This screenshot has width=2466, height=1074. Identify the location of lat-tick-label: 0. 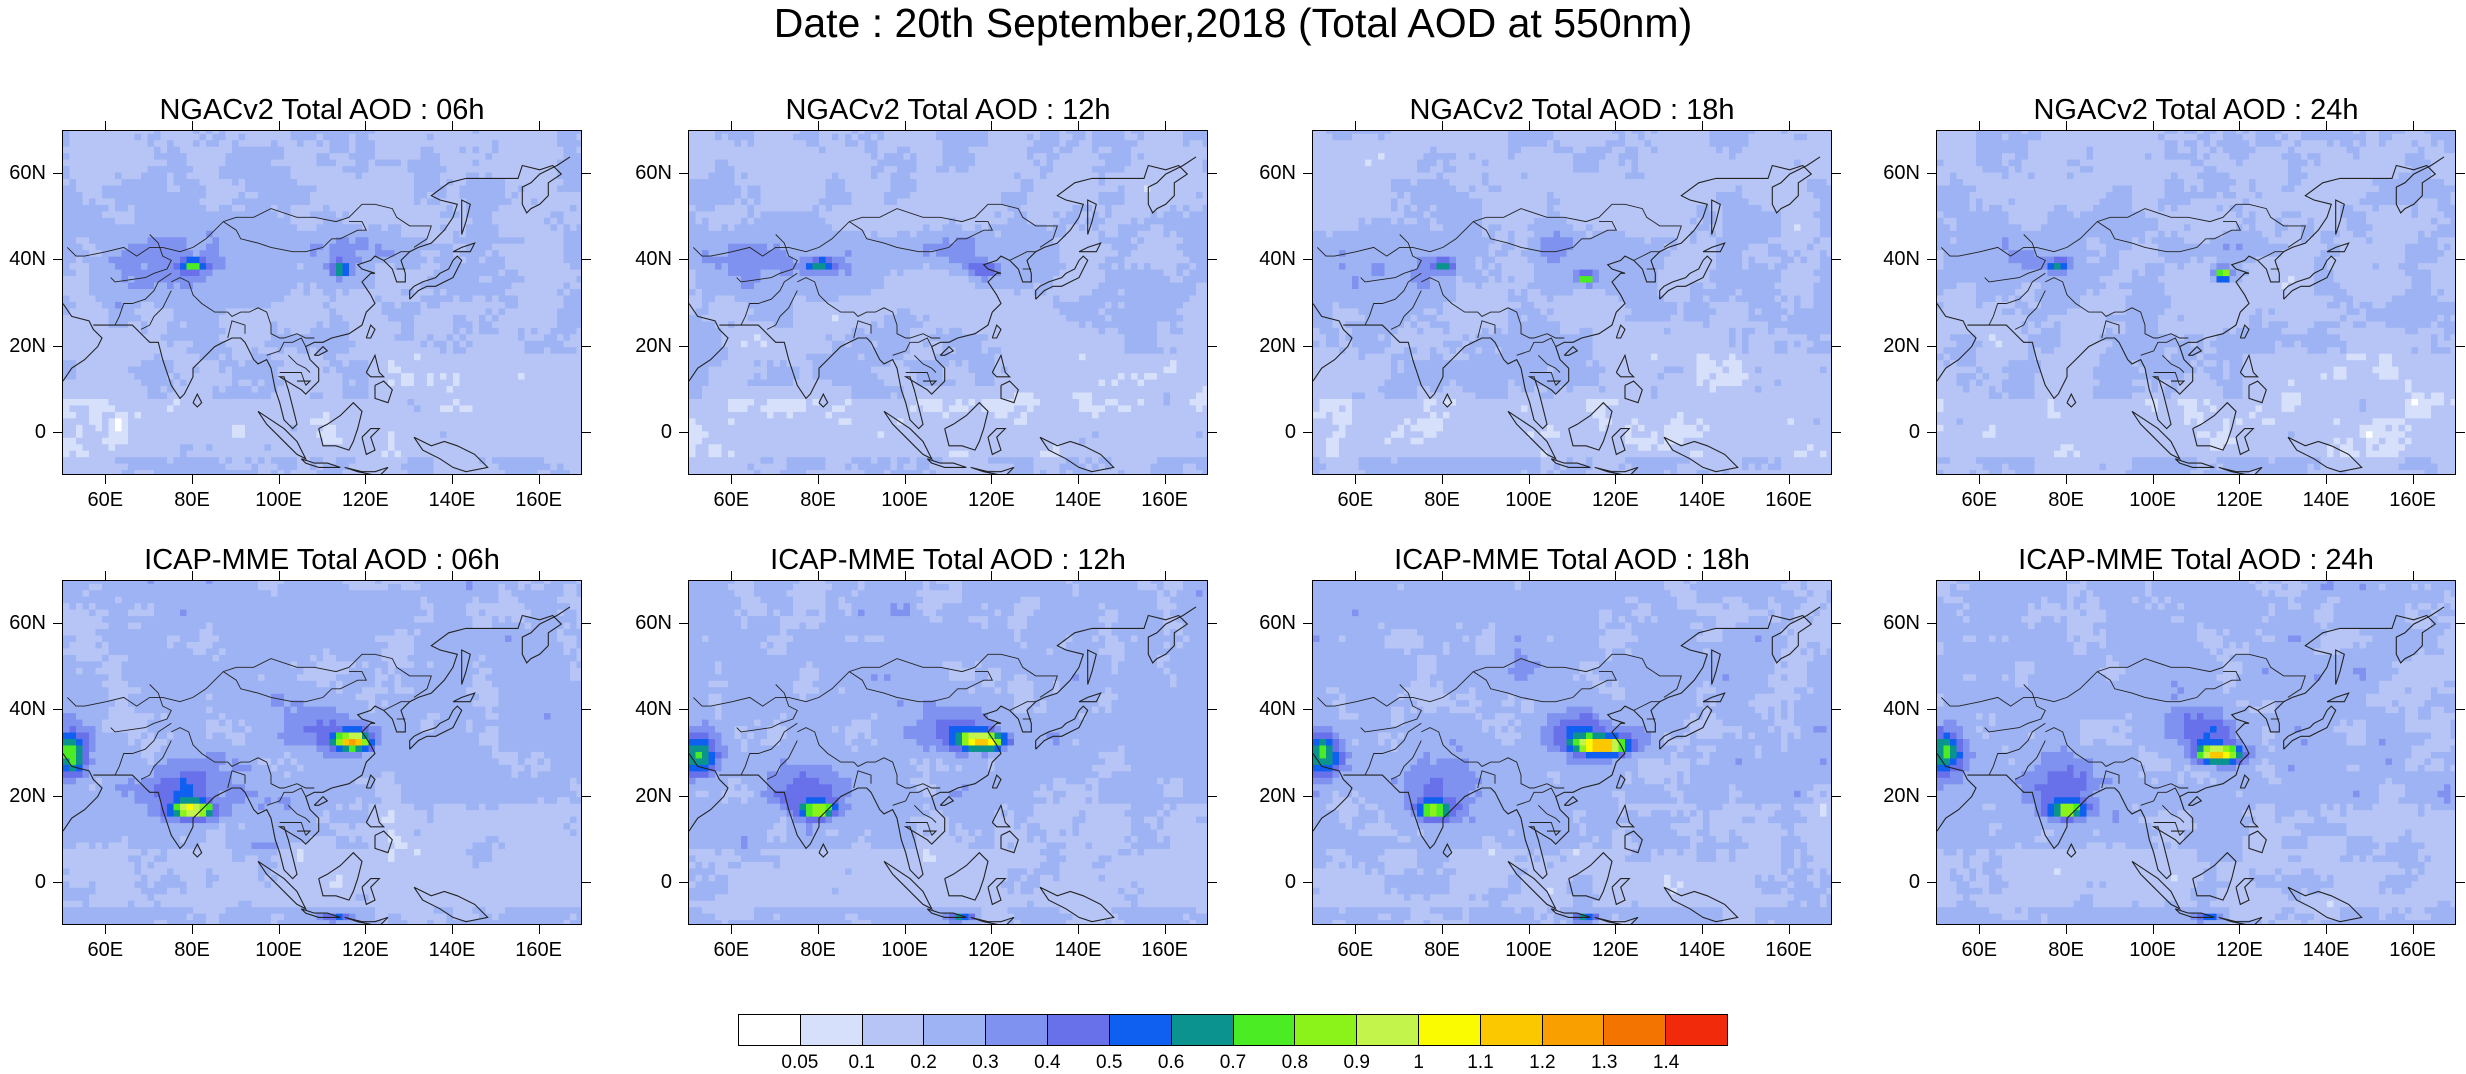
(40, 432).